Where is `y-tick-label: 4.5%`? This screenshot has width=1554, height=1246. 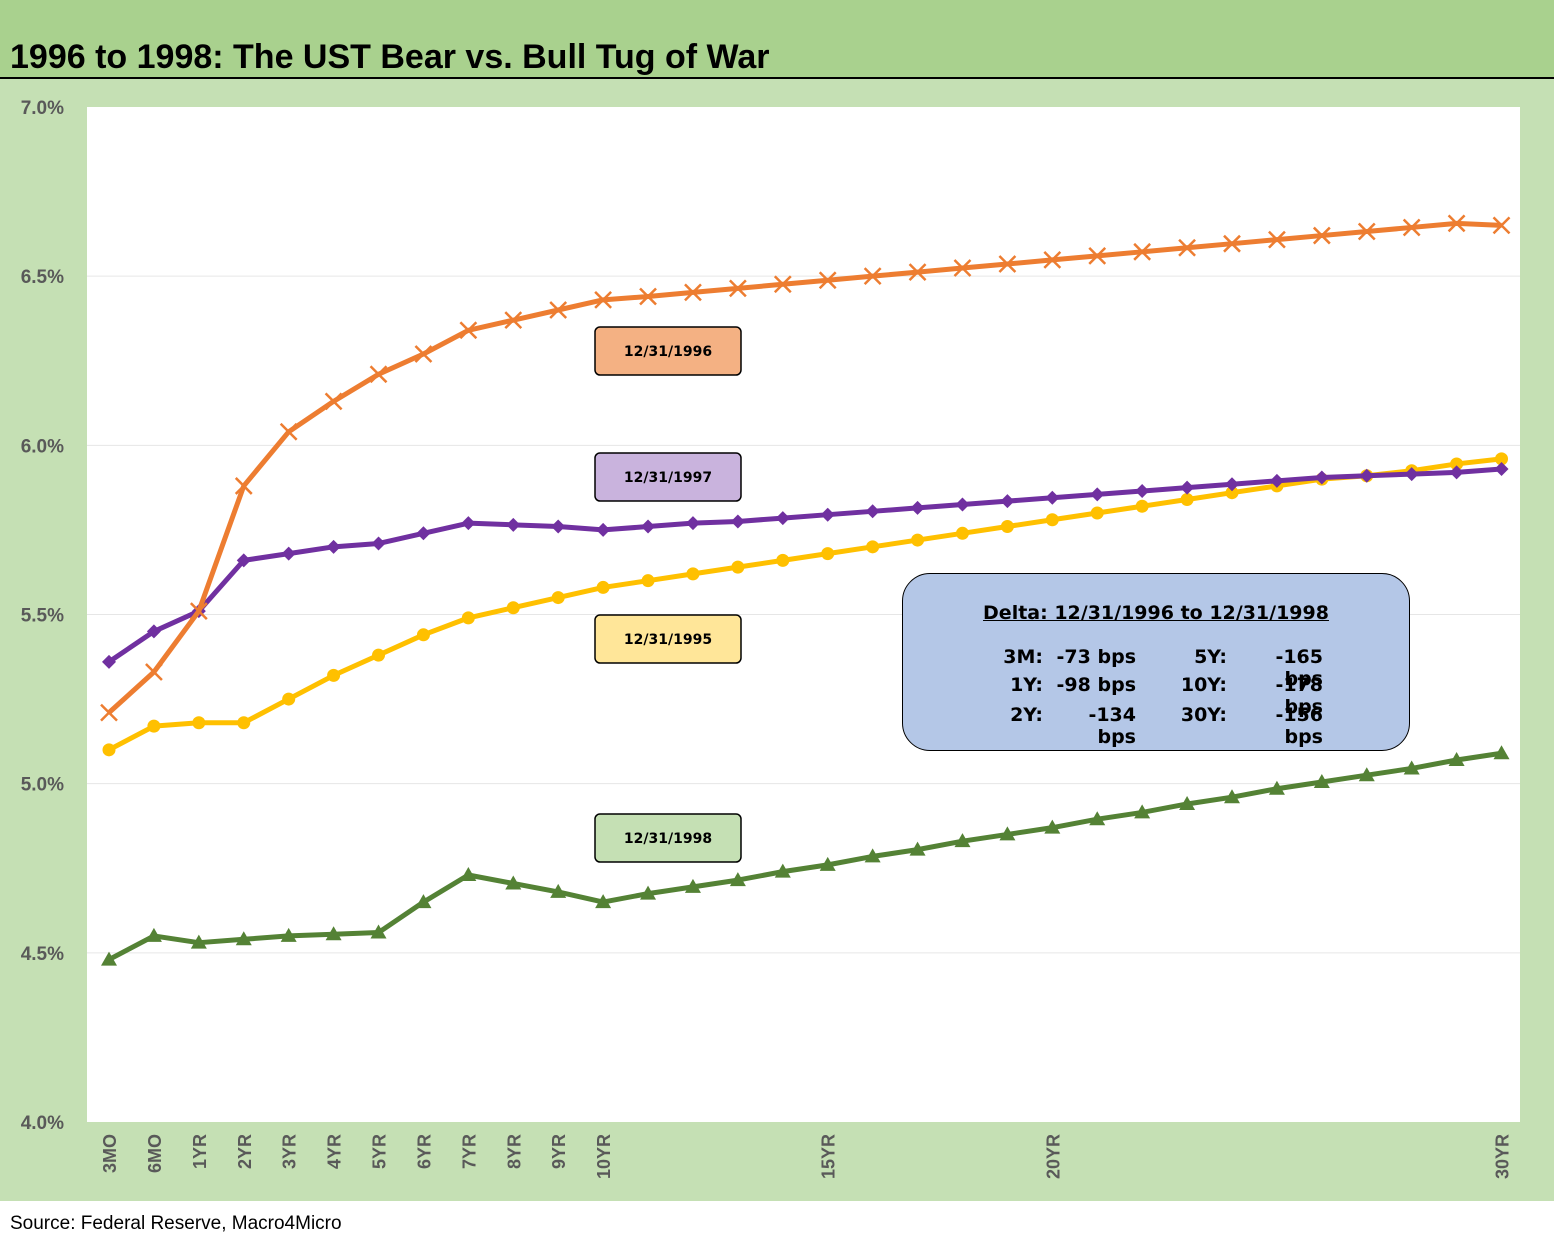 y-tick-label: 4.5% is located at coordinates (42, 954).